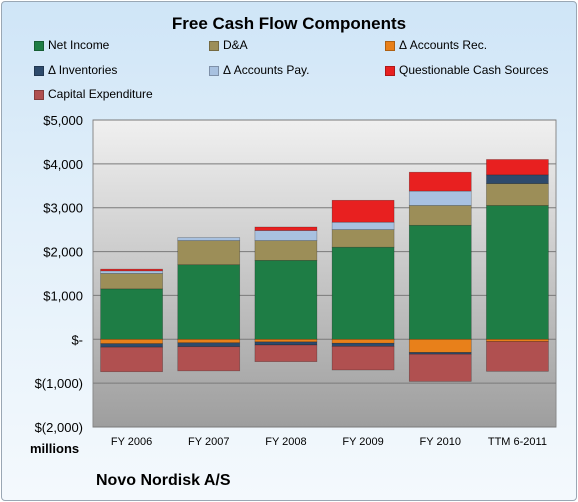 Image resolution: width=578 pixels, height=502 pixels. Describe the element at coordinates (443, 45) in the screenshot. I see `legend-label: Δ Accounts Rec.` at that location.